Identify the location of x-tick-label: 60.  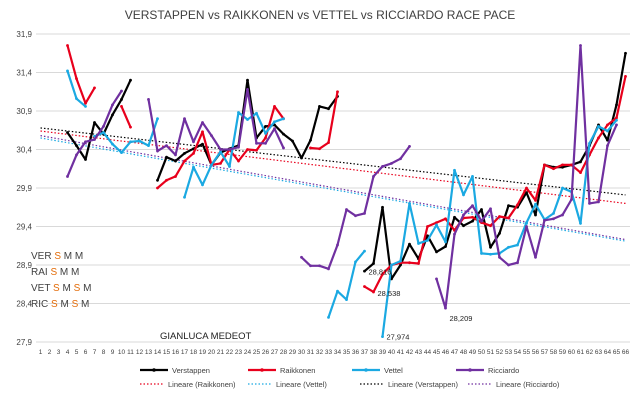
(572, 352).